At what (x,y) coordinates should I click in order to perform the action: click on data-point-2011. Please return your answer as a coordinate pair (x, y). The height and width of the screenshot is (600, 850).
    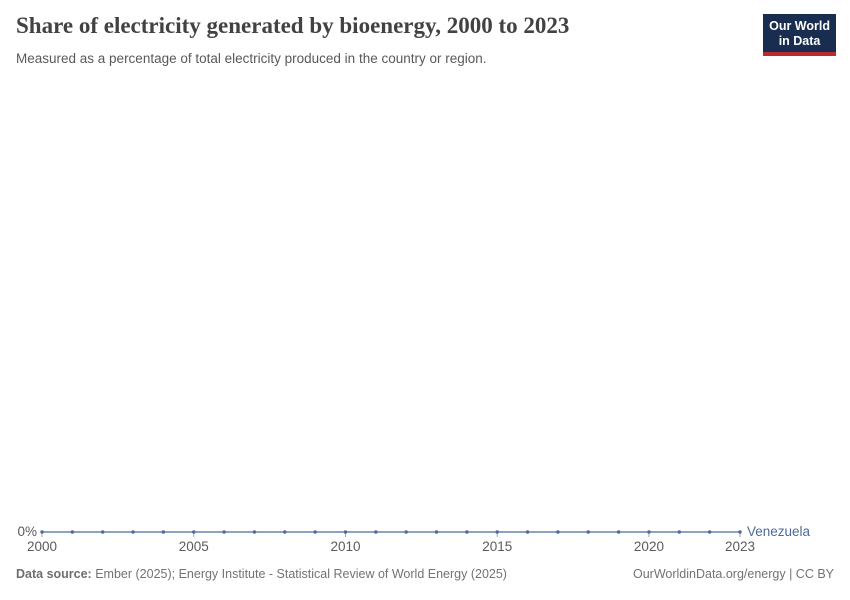
    Looking at the image, I should click on (376, 532).